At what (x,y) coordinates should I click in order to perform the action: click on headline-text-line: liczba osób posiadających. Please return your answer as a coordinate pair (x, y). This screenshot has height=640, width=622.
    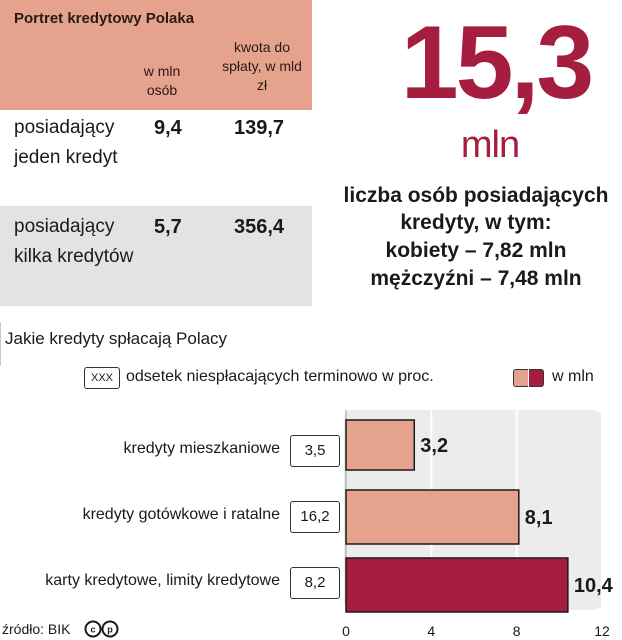
    Looking at the image, I should click on (476, 195).